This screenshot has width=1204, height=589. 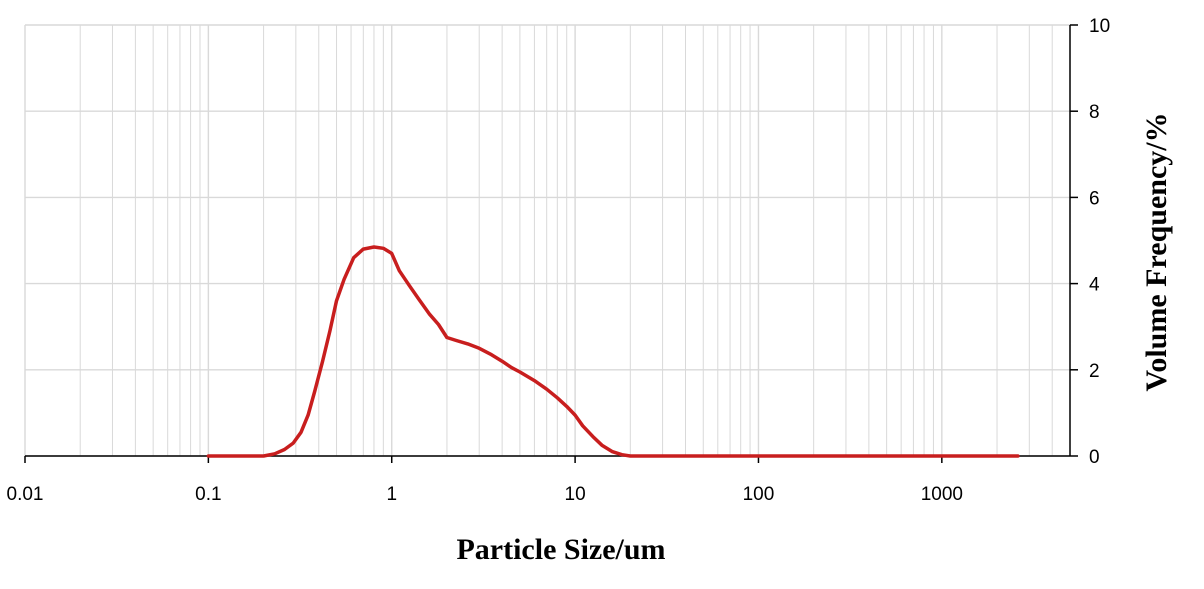 What do you see at coordinates (759, 494) in the screenshot?
I see `x-tick-label: 100` at bounding box center [759, 494].